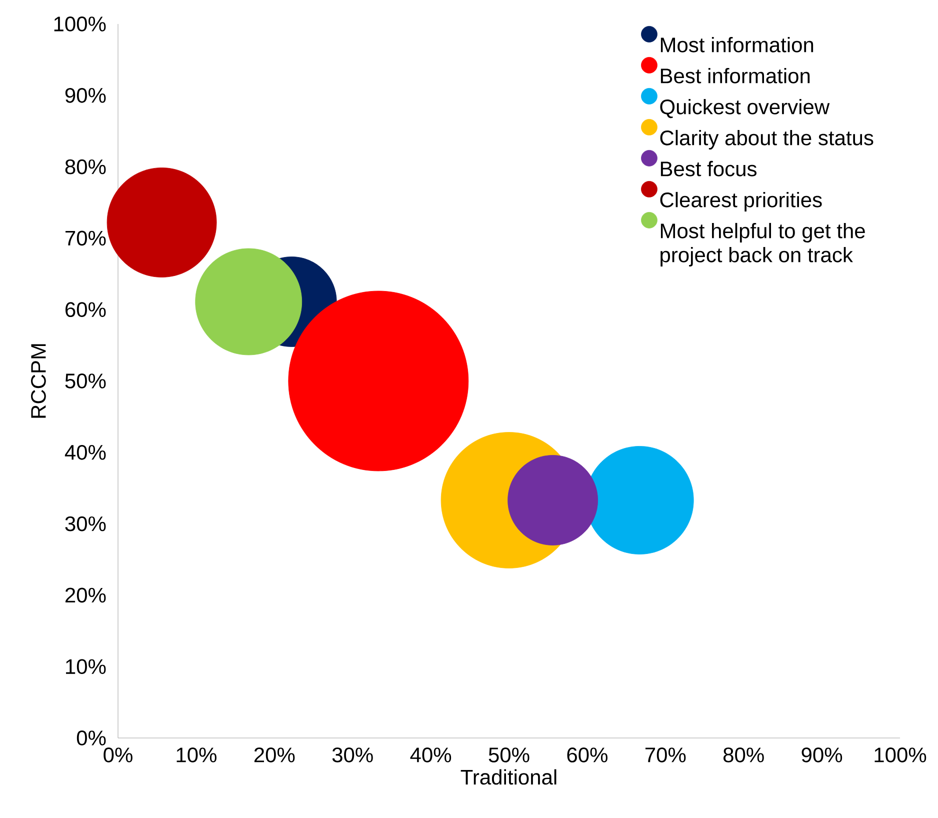 The height and width of the screenshot is (818, 938). I want to click on x-tick-label: 100%, so click(900, 755).